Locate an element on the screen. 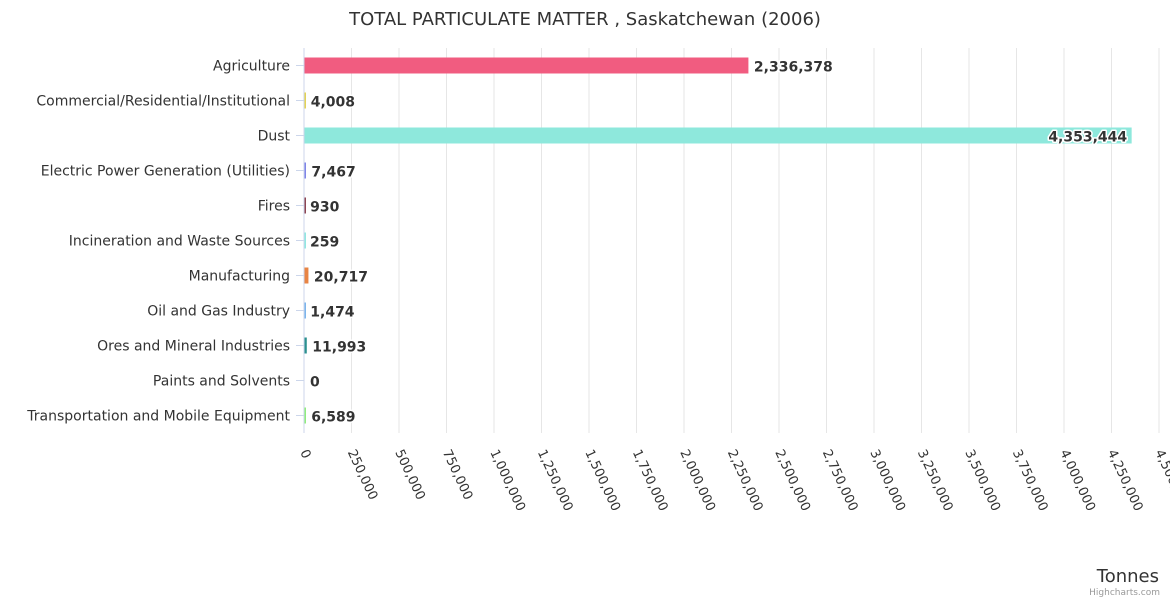 This screenshot has width=1170, height=600. data-label: 11,993 is located at coordinates (339, 348).